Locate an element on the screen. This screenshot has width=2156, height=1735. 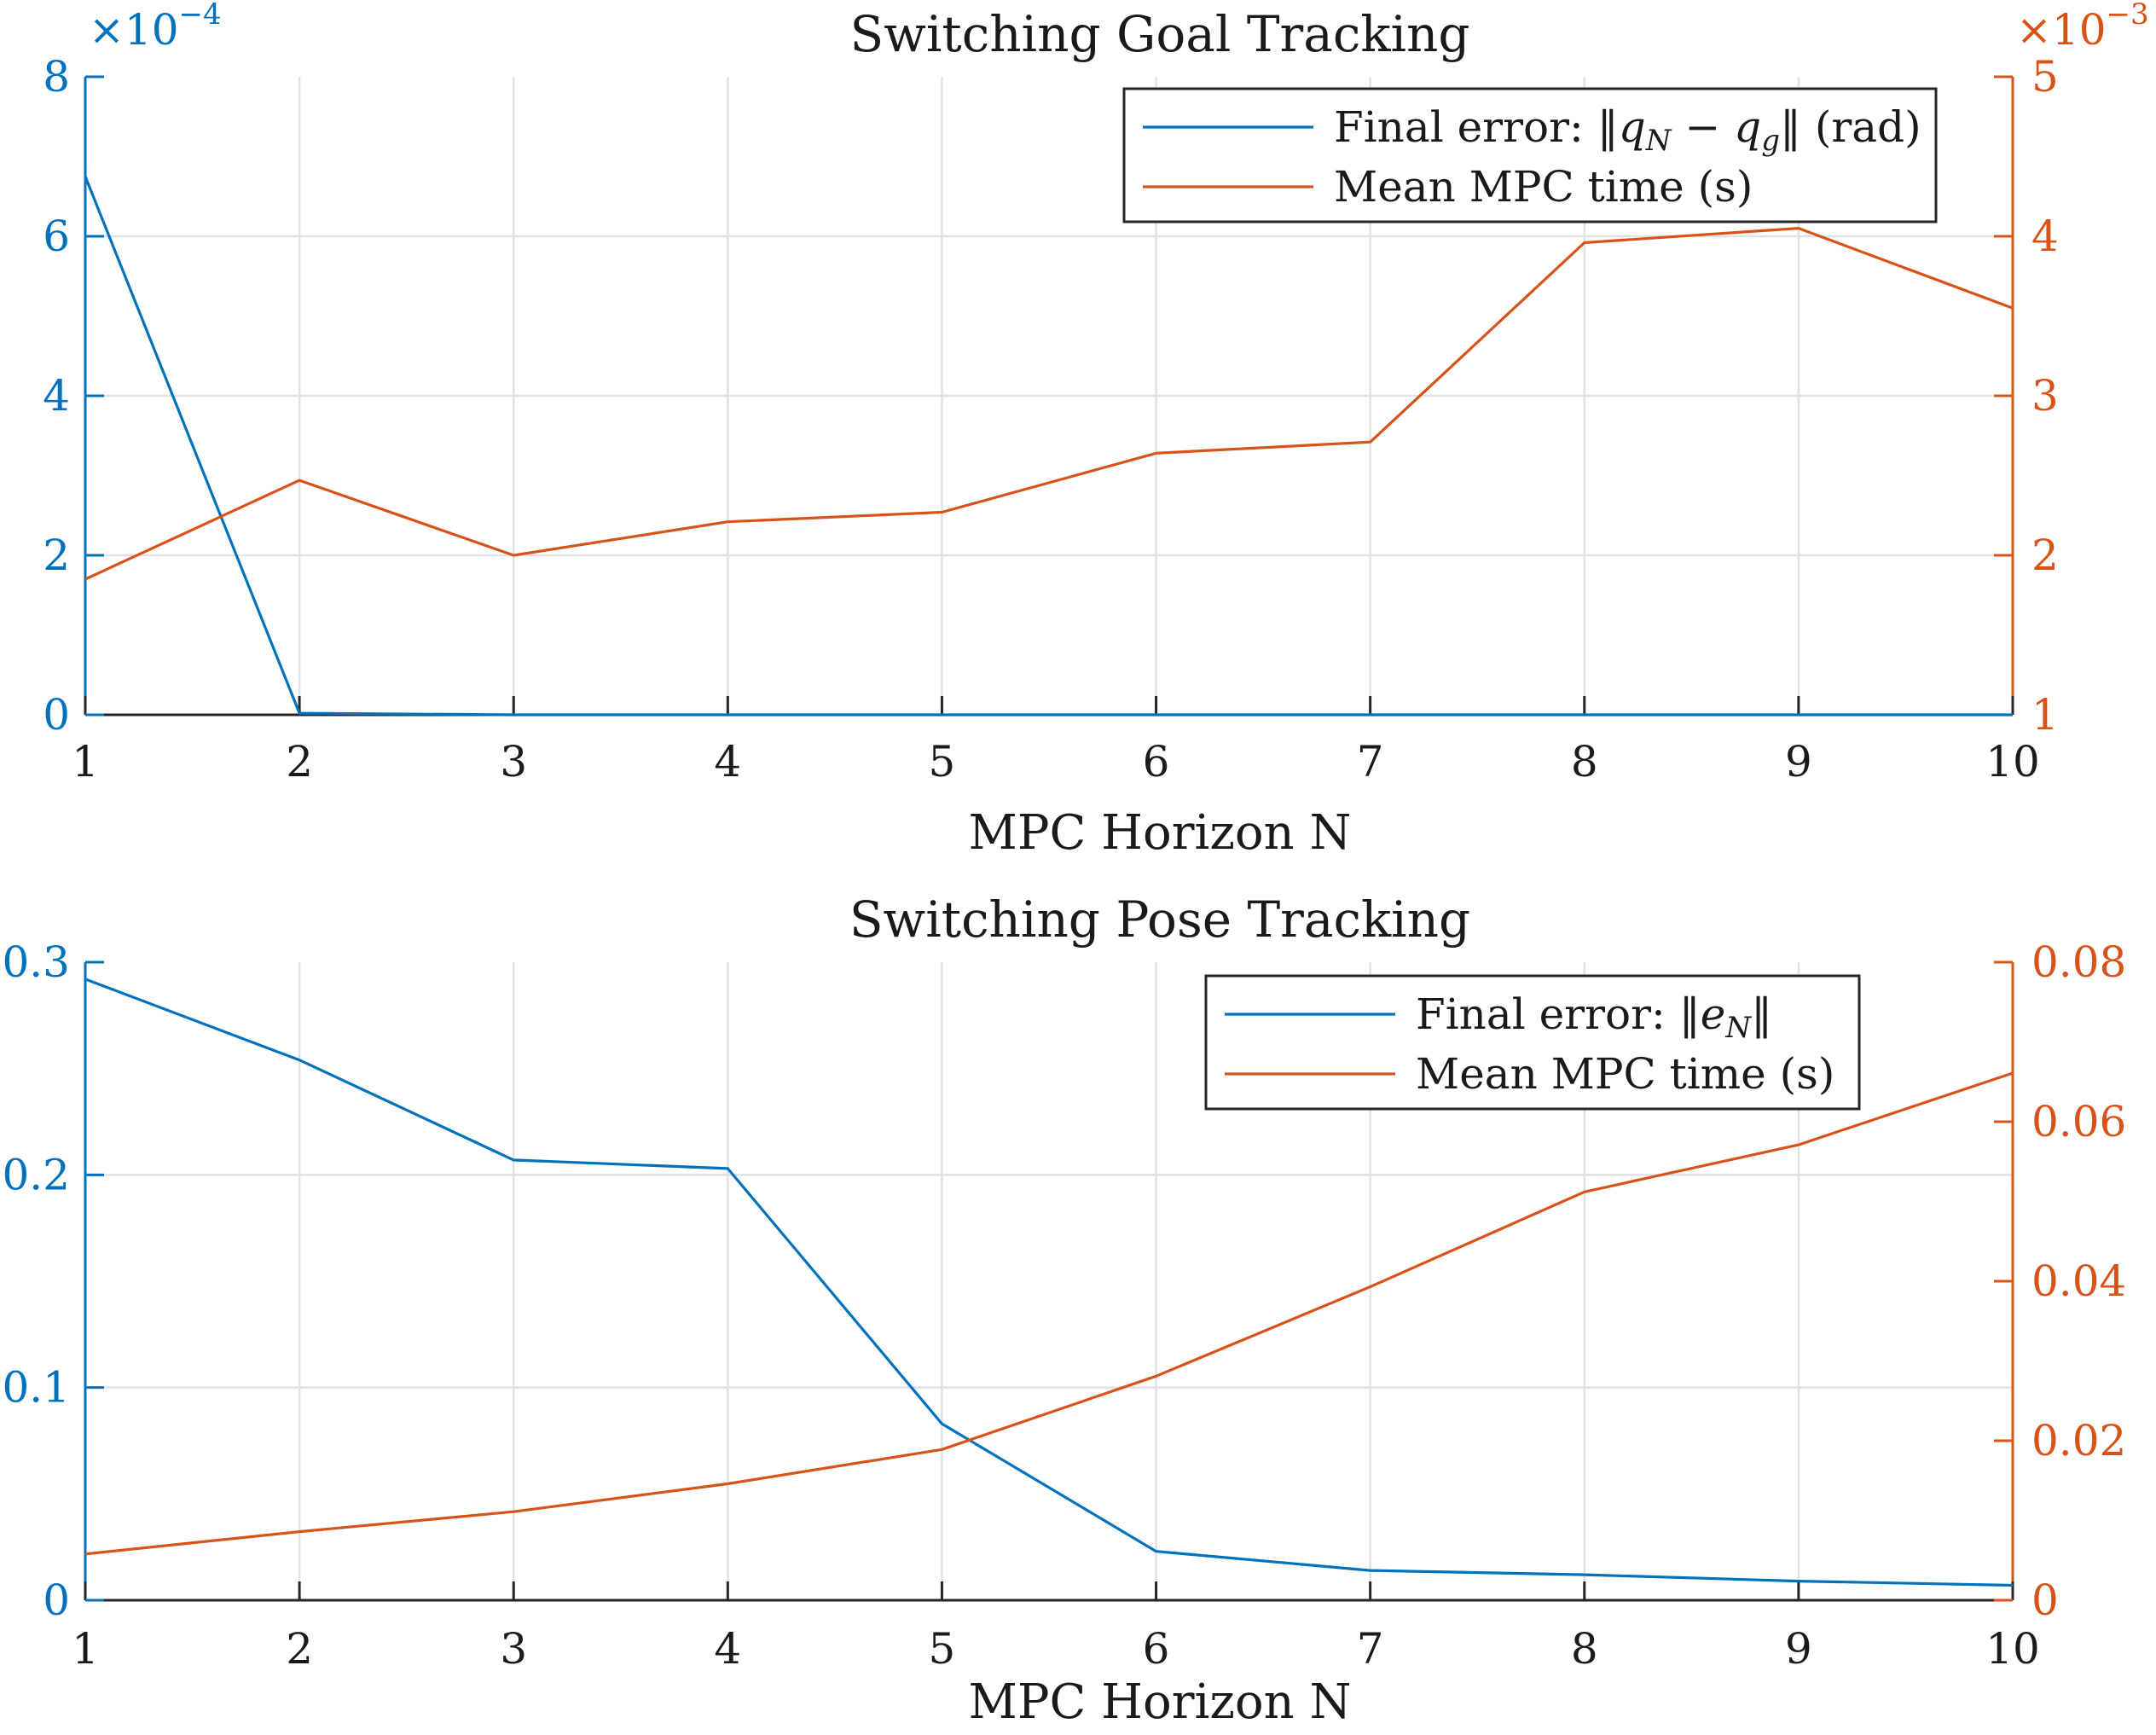
left-tick-label: 2 is located at coordinates (57, 555).